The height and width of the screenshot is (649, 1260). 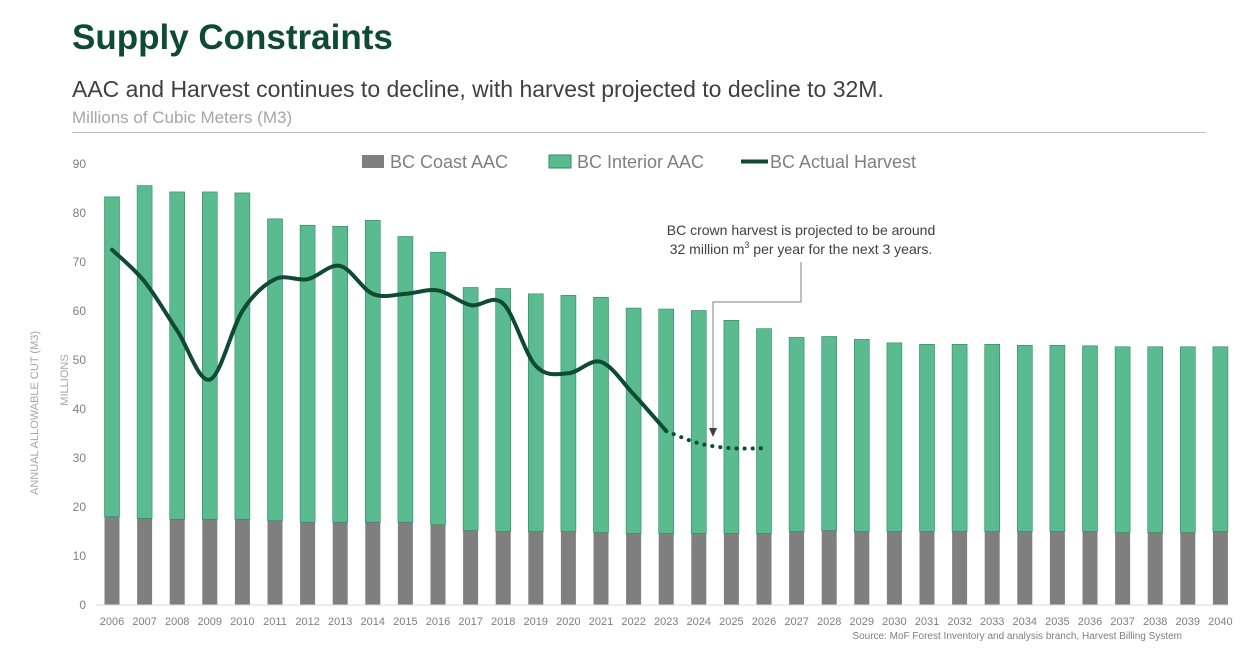 What do you see at coordinates (503, 622) in the screenshot?
I see `x-tick-label: 2018` at bounding box center [503, 622].